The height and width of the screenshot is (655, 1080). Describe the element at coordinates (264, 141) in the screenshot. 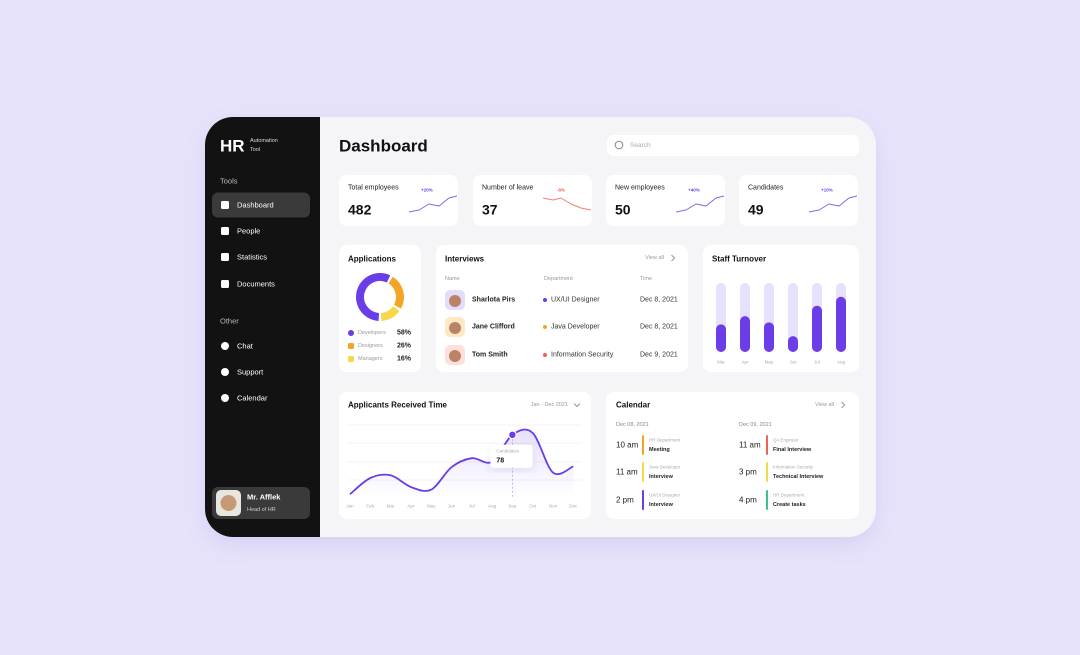

I see `logo-subtitle: Automation` at that location.